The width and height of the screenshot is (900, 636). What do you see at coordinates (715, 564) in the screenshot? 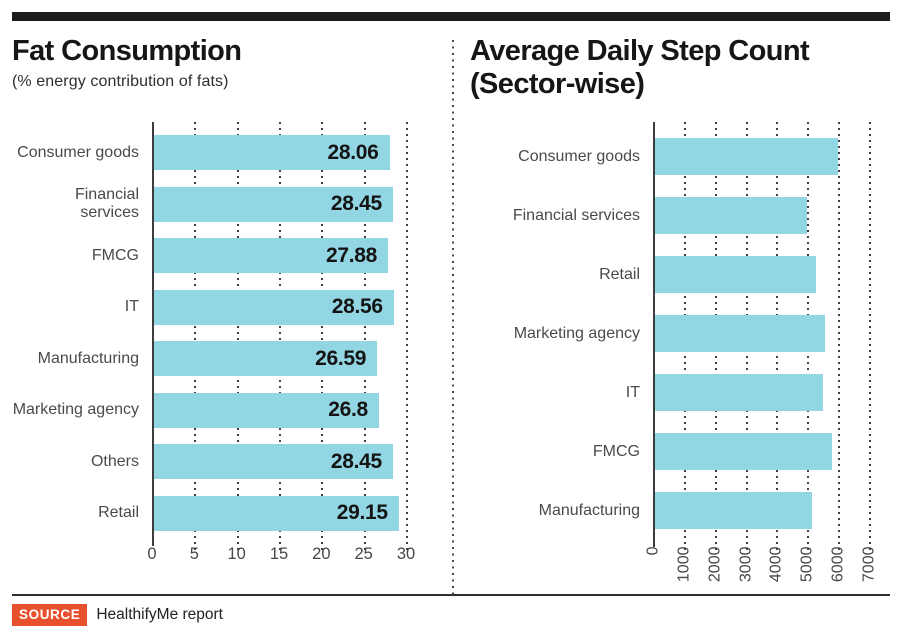
I see `axis-tick-label: 2000` at bounding box center [715, 564].